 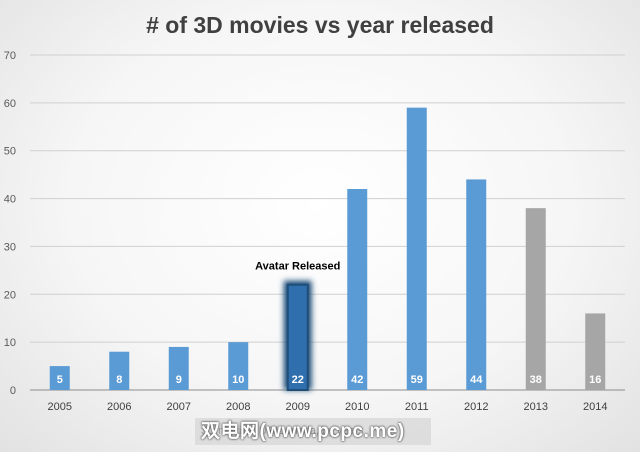 I want to click on y-tick-label: 0, so click(x=13, y=391).